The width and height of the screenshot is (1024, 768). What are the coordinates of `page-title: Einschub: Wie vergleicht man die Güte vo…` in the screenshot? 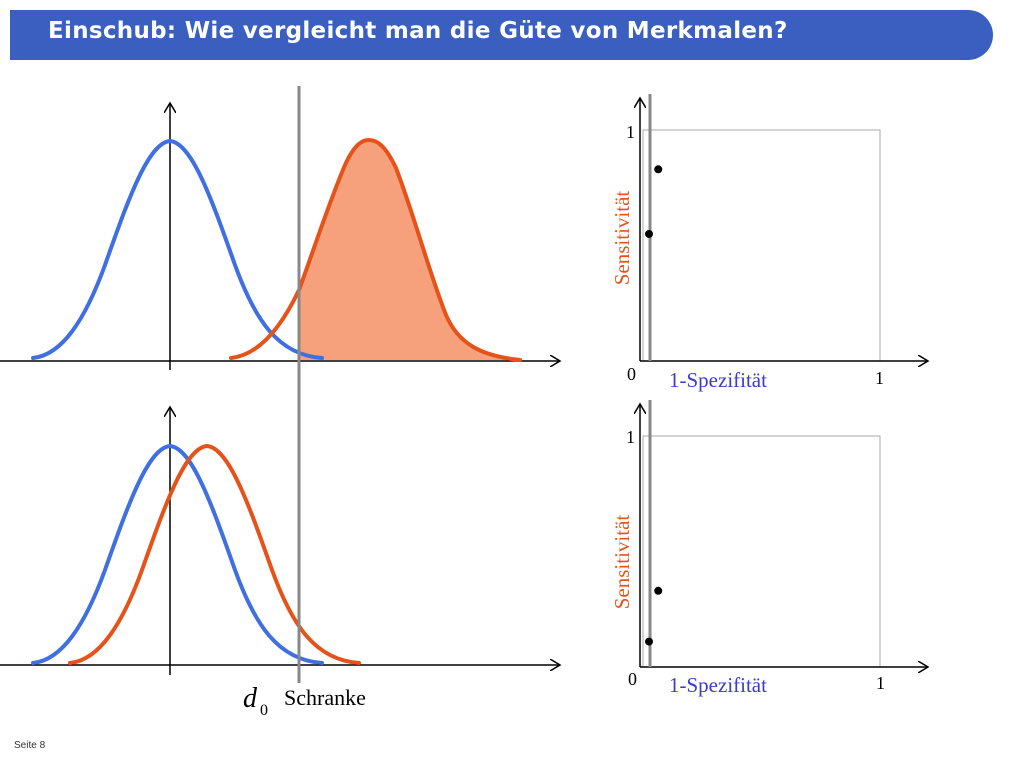 It's located at (418, 31).